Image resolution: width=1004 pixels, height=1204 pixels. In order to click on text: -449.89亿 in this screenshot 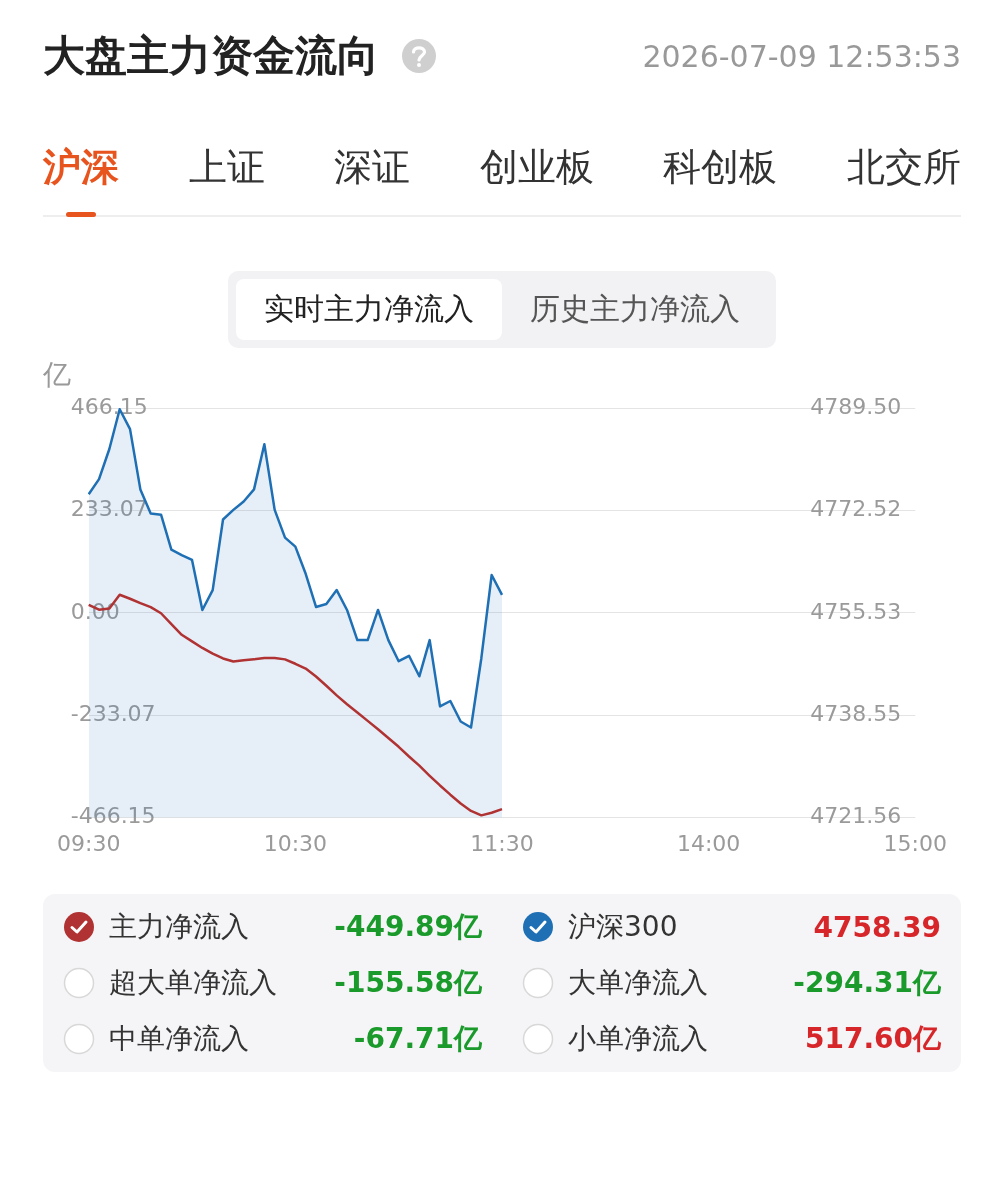, I will do `click(408, 927)`.